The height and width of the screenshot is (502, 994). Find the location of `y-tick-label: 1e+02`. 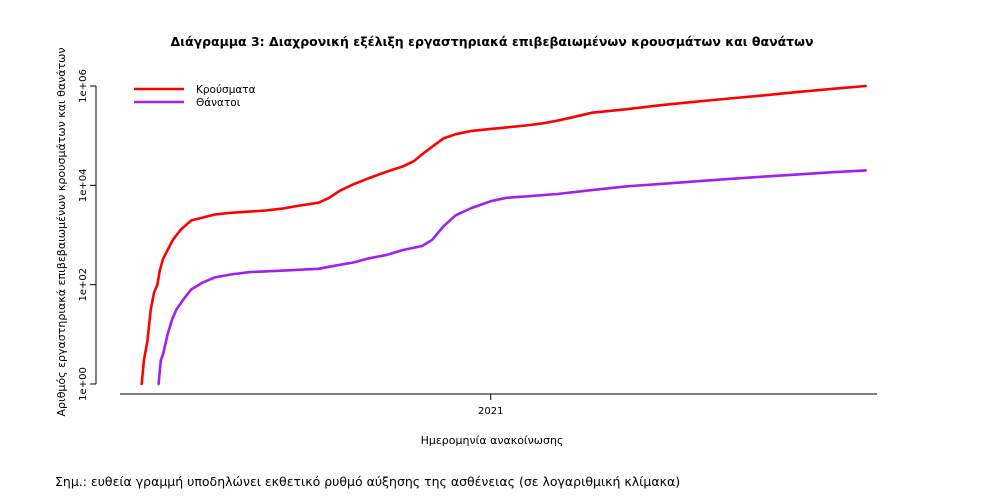

y-tick-label: 1e+02 is located at coordinates (83, 285).